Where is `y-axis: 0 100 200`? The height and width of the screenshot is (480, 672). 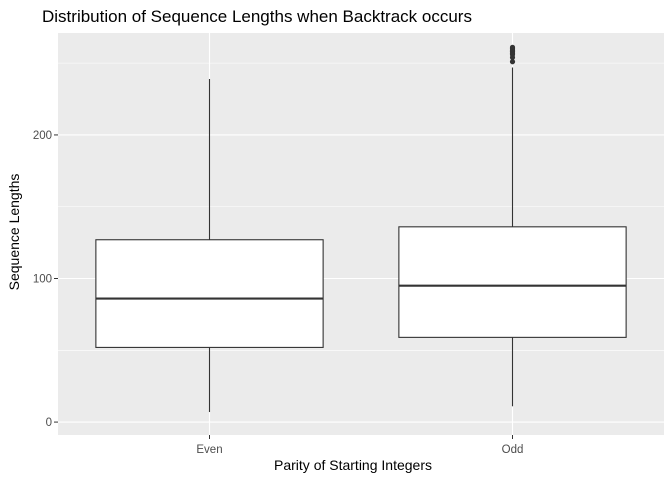 y-axis: 0 100 200 is located at coordinates (45, 279).